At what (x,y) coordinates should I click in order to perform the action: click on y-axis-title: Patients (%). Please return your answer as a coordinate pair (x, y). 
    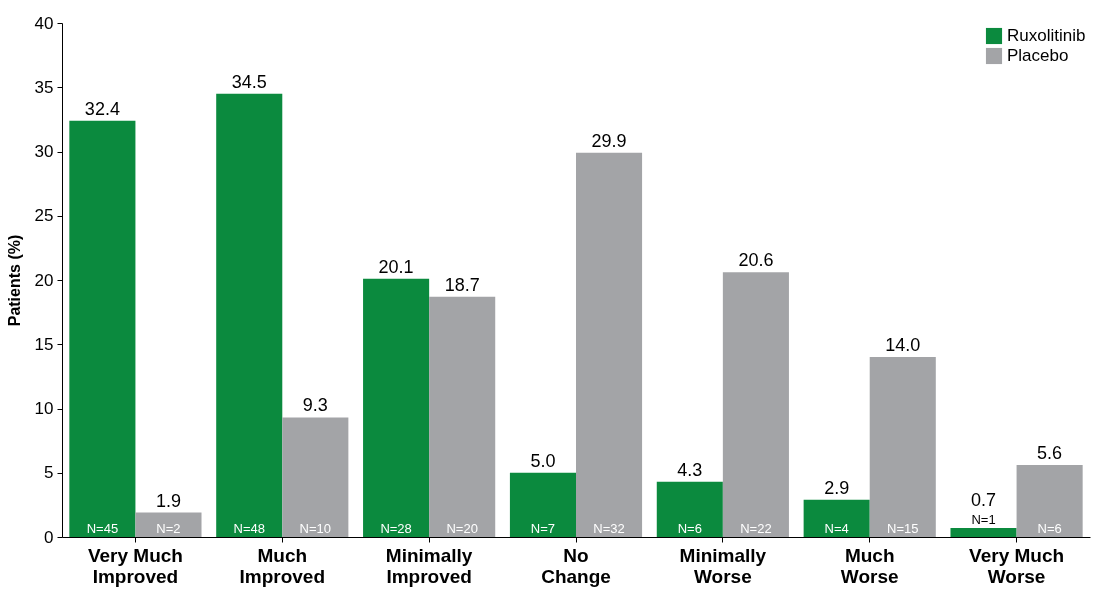
    Looking at the image, I should click on (14, 280).